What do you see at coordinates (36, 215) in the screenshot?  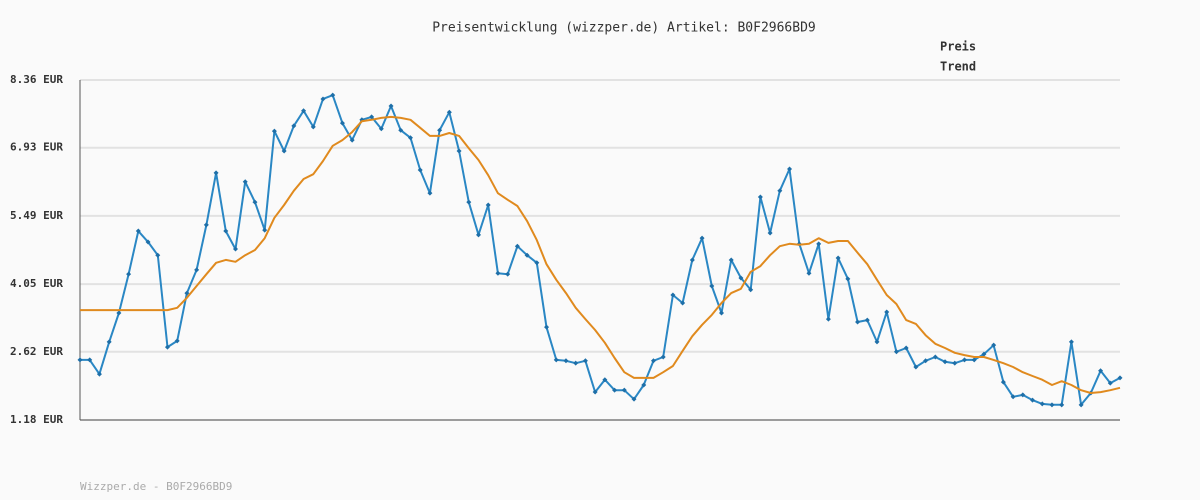 I see `y-tick-label: 5.49 EUR` at bounding box center [36, 215].